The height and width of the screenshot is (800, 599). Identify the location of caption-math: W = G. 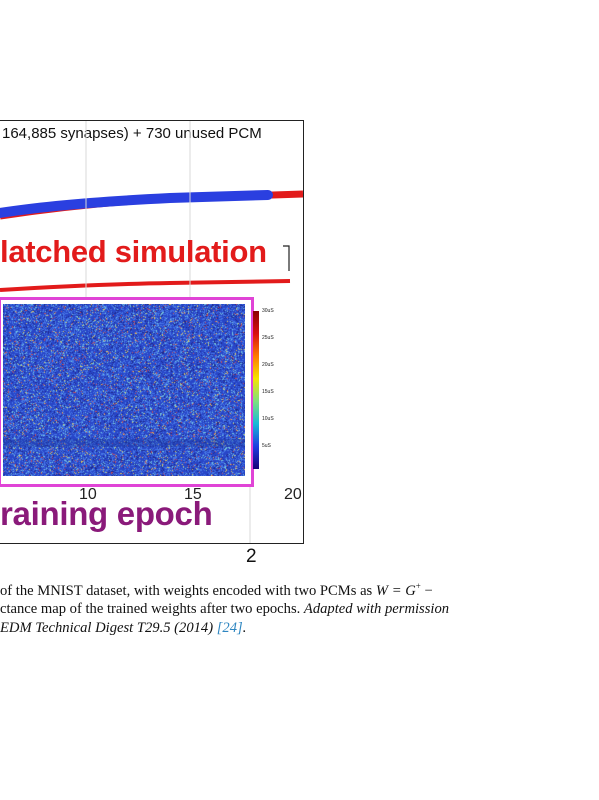
(395, 590).